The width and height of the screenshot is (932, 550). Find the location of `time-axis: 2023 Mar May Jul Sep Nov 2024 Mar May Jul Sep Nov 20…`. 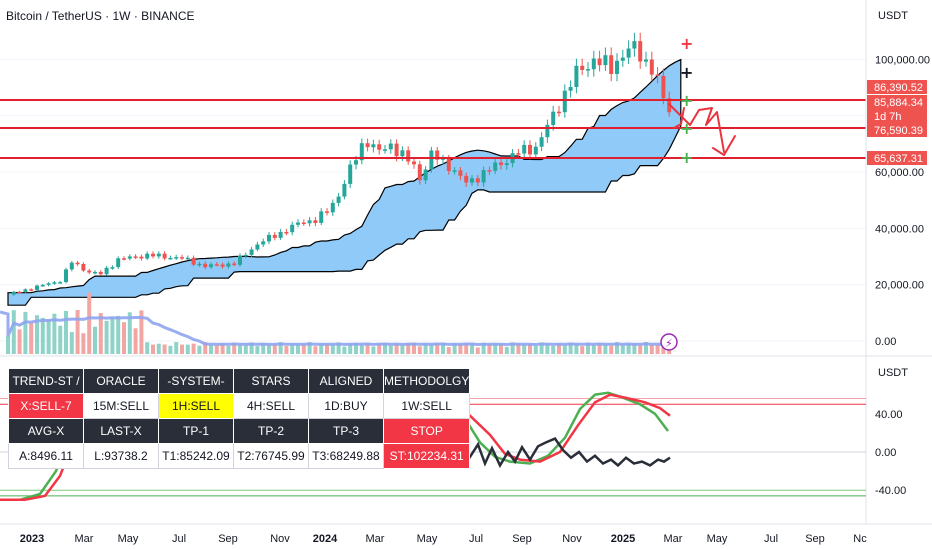

time-axis: 2023 Mar May Jul Sep Nov 2024 Mar May Jul Sep Nov 20… is located at coordinates (443, 539).